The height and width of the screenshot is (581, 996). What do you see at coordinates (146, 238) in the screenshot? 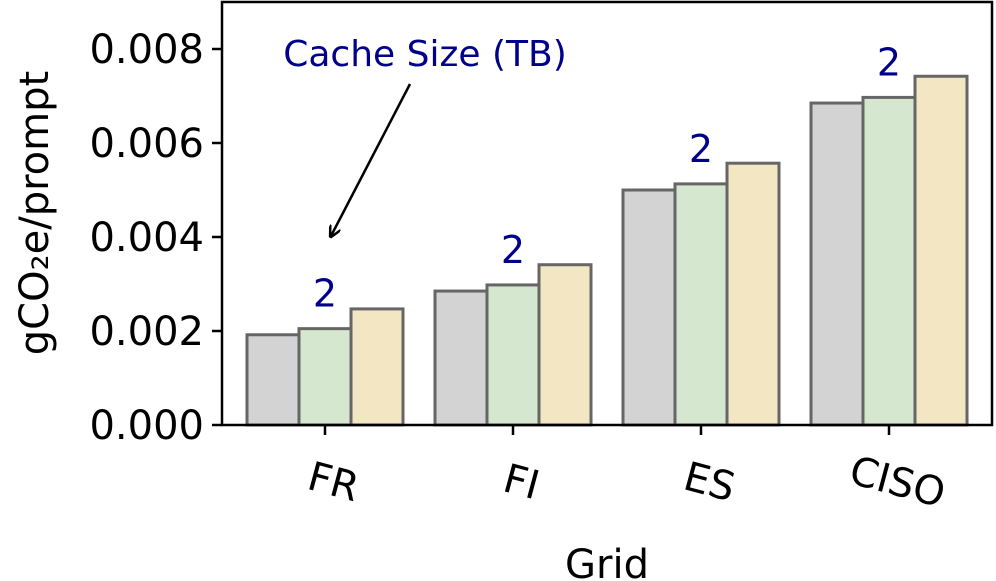
I see `y-tick-label: 0.004` at bounding box center [146, 238].